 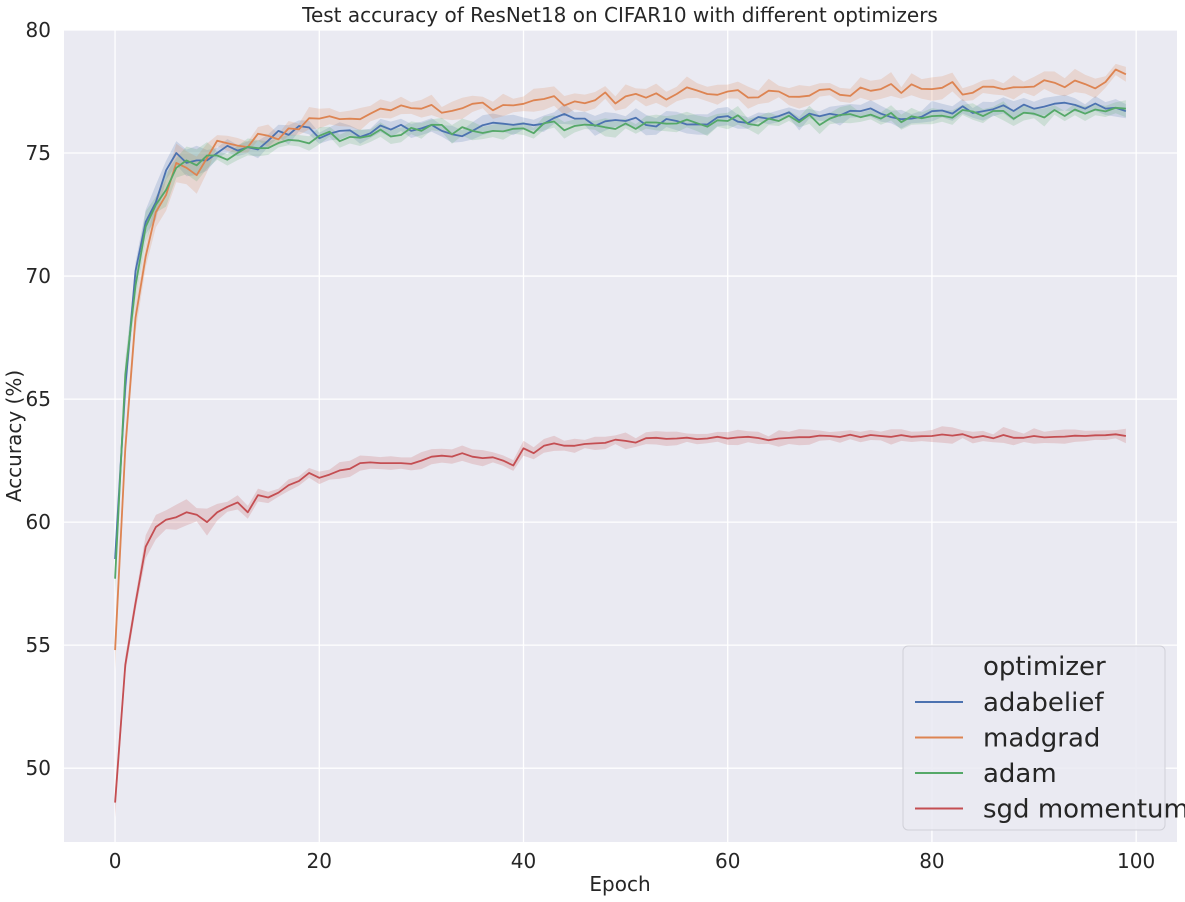 I want to click on x-axis-ticks: 0 20 40 60 80 100, so click(x=632, y=861).